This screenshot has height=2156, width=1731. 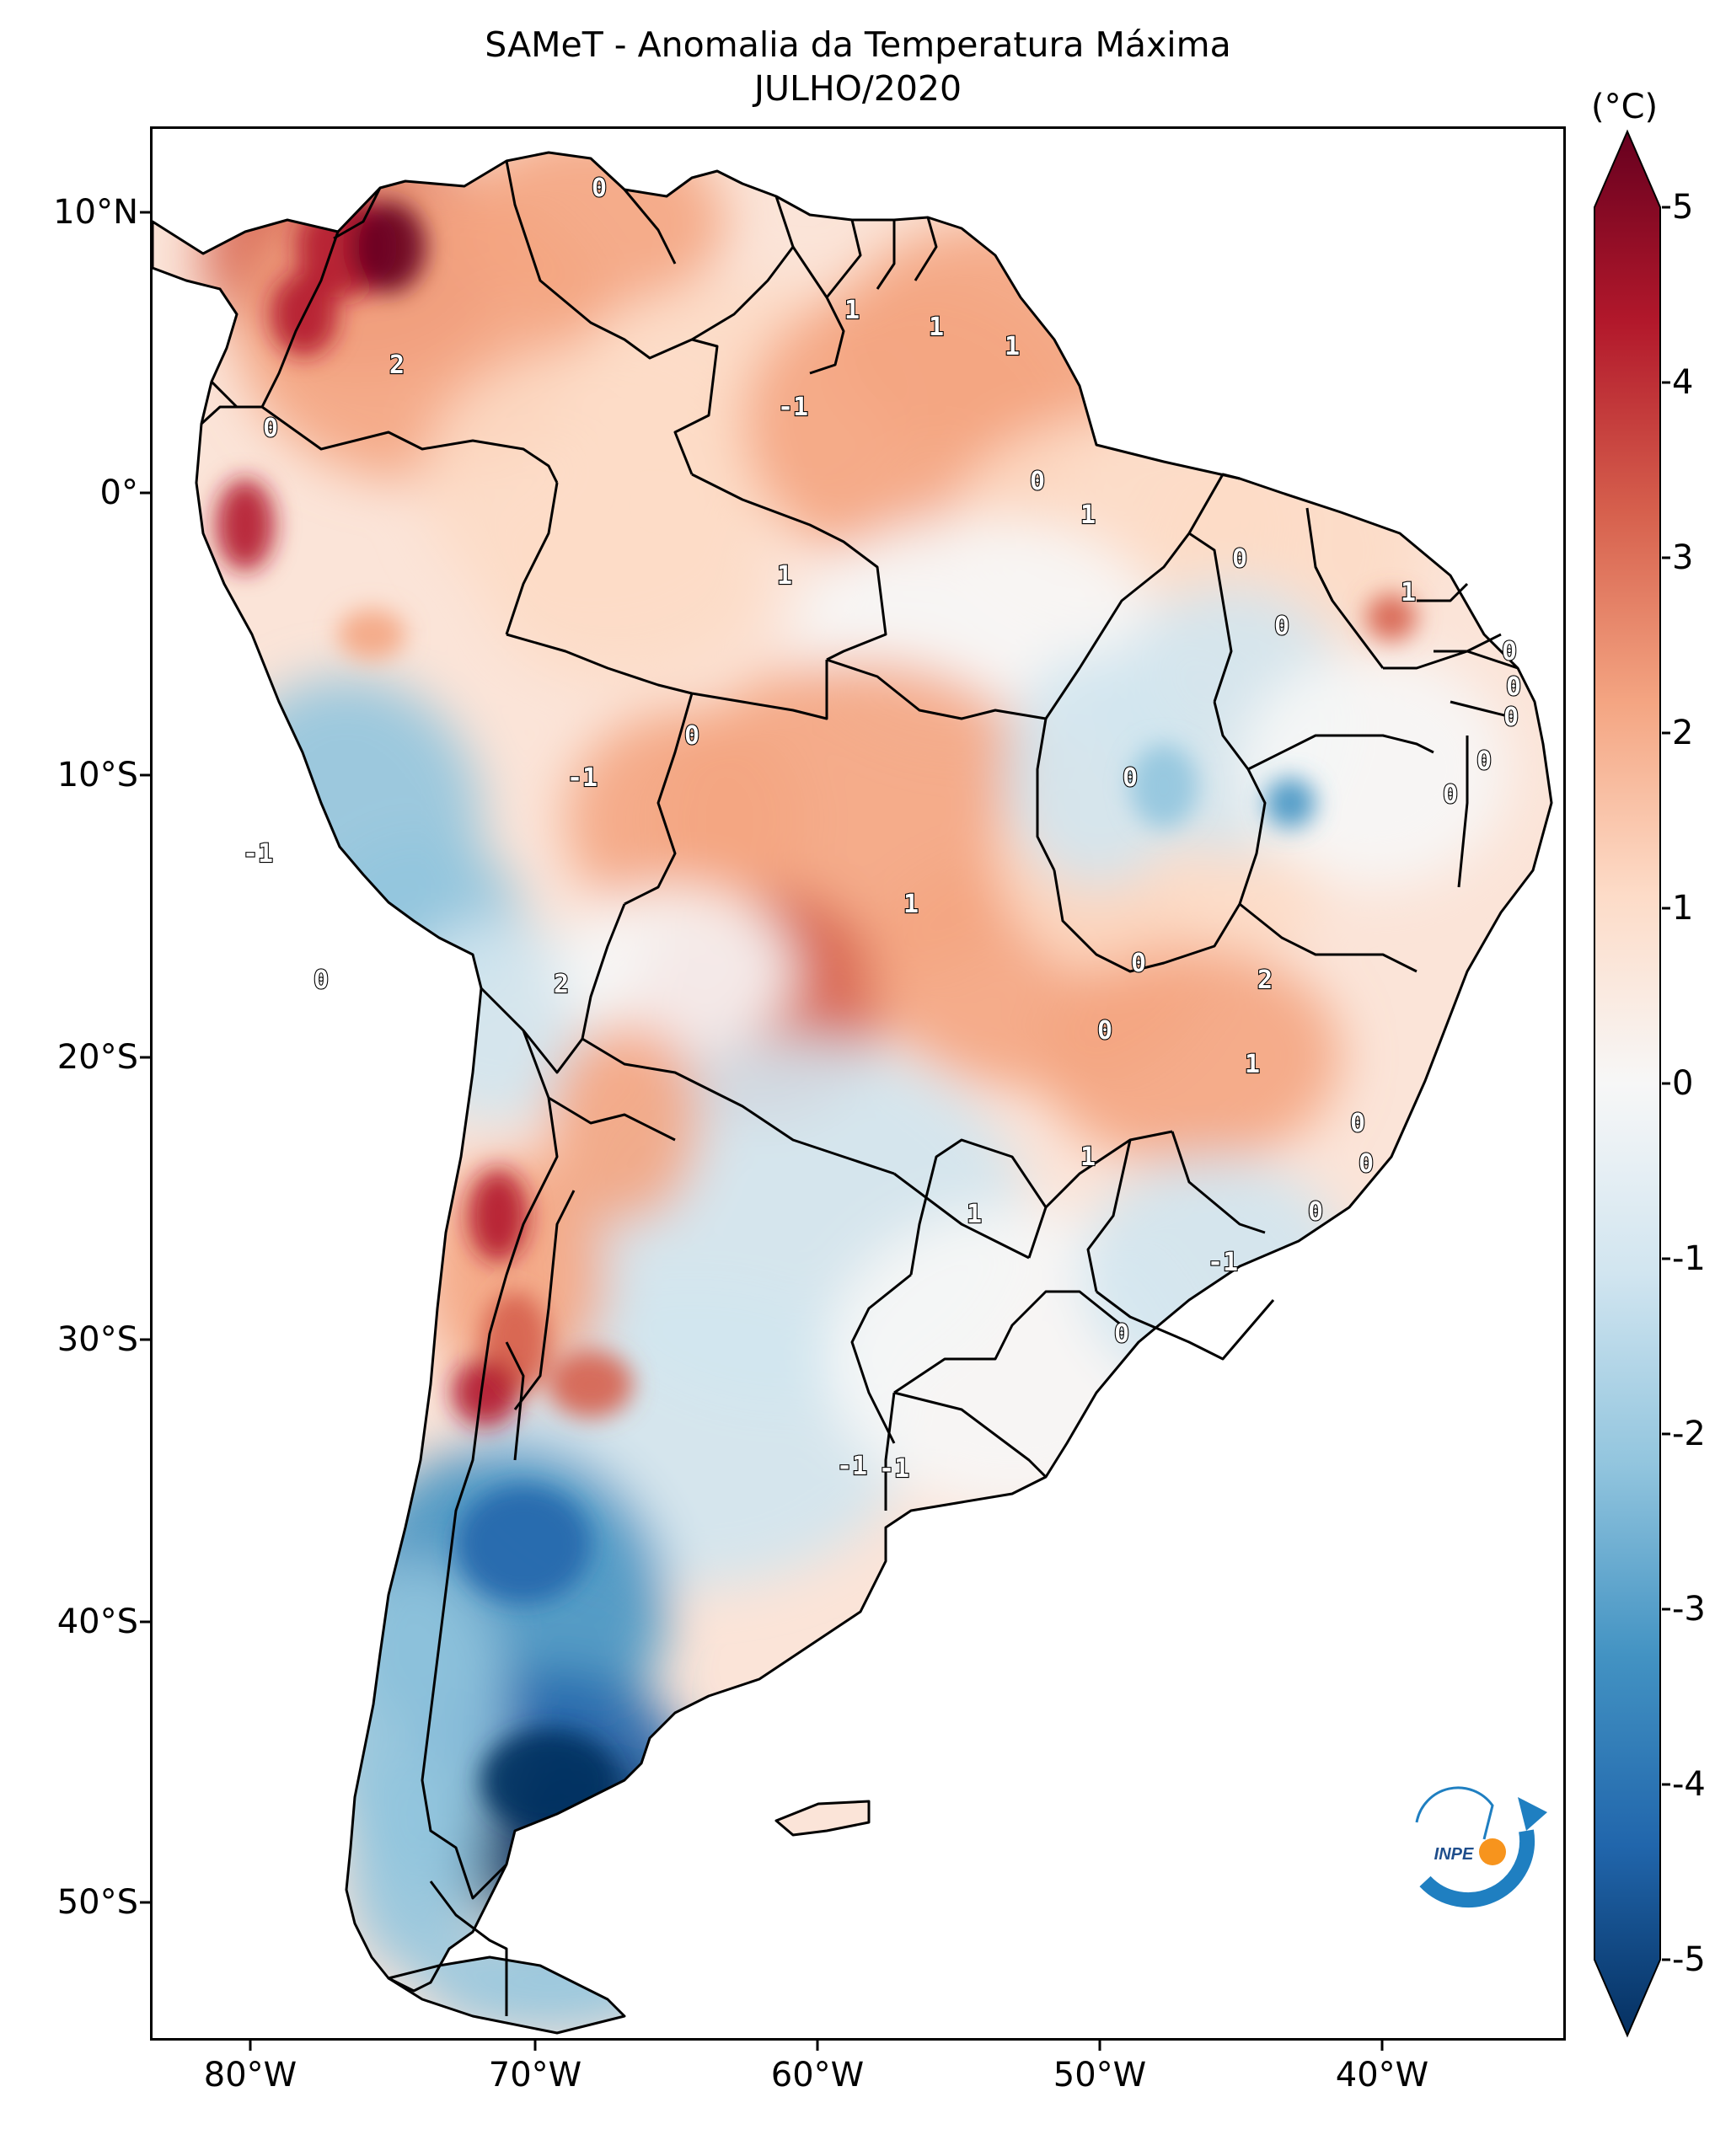 I want to click on colorbar-tick-label: -5, so click(x=1689, y=1959).